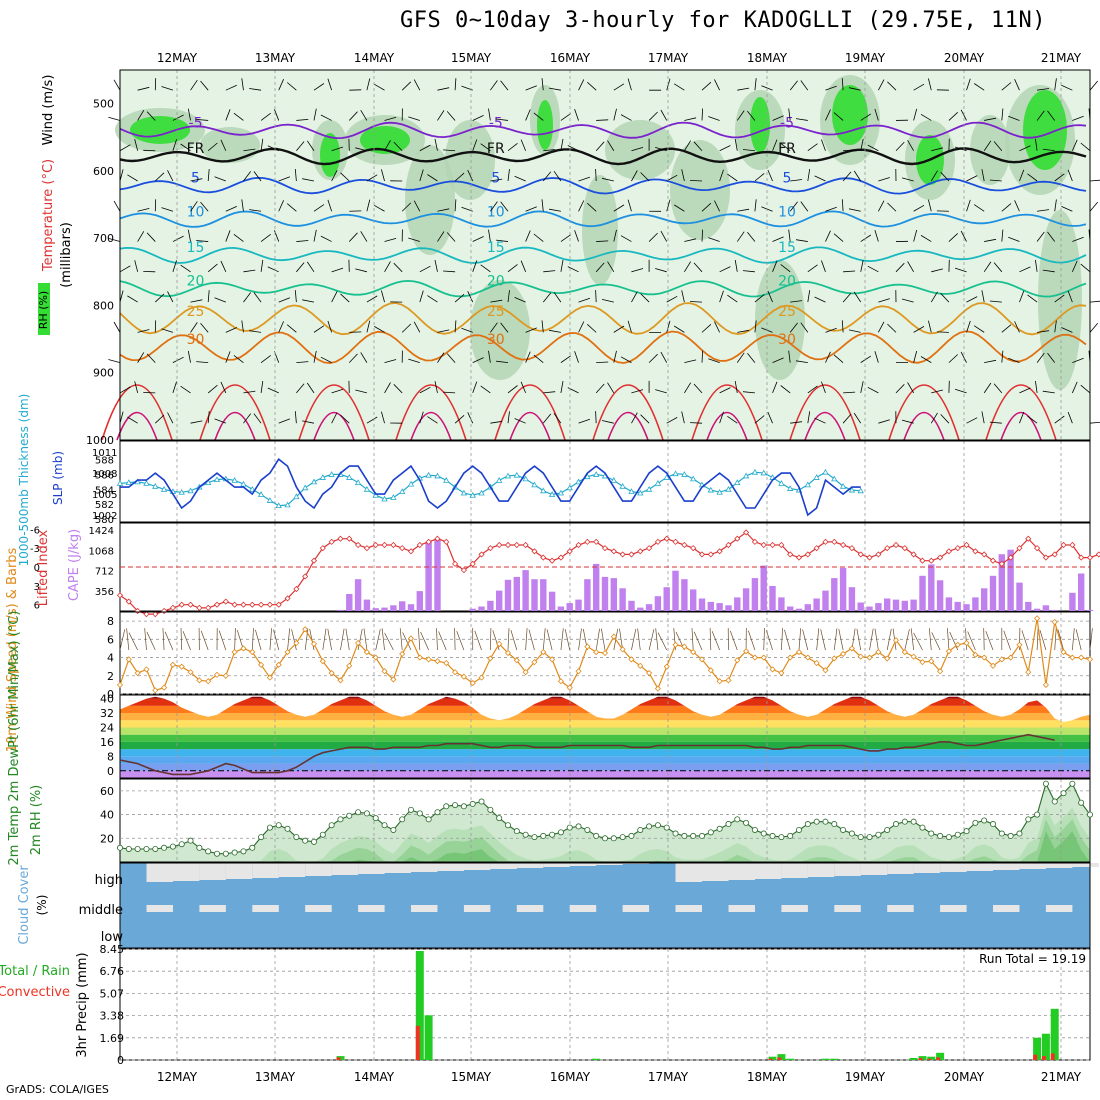 The width and height of the screenshot is (1100, 1100). What do you see at coordinates (35, 971) in the screenshot?
I see `precip-legend-total: Total / Rain` at bounding box center [35, 971].